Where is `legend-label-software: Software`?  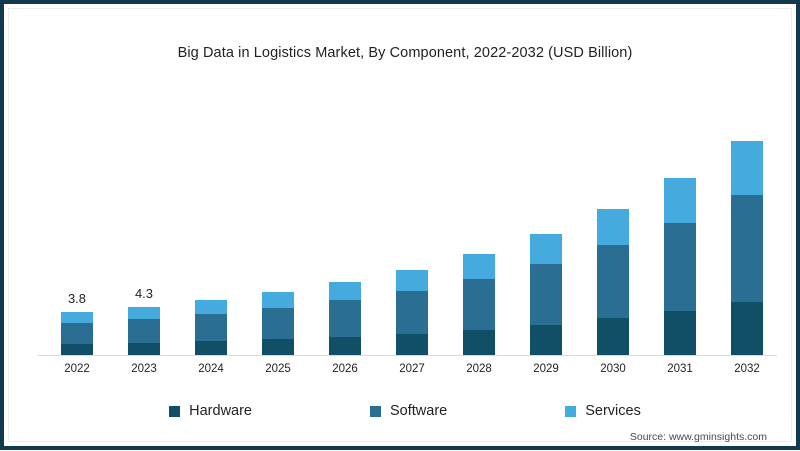 legend-label-software: Software is located at coordinates (419, 411).